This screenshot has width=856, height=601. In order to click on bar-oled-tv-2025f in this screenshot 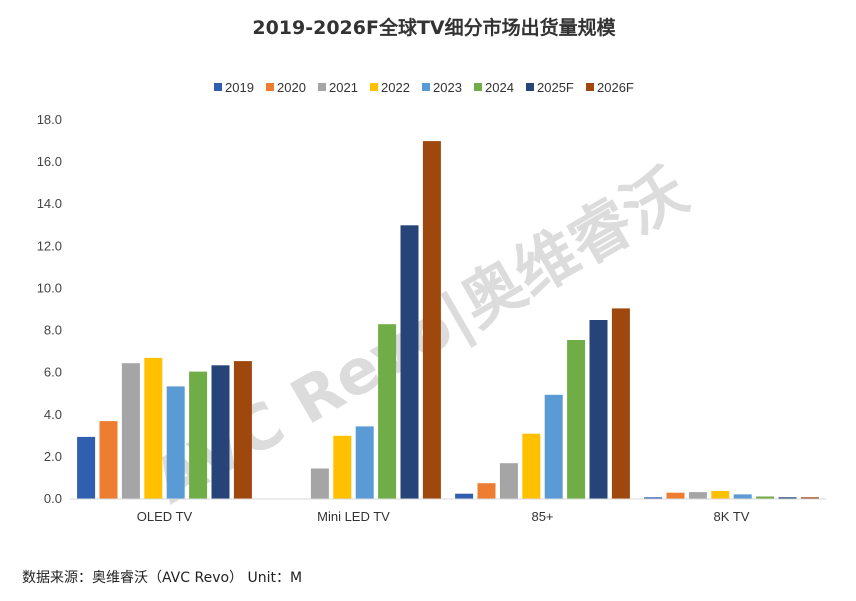, I will do `click(220, 432)`.